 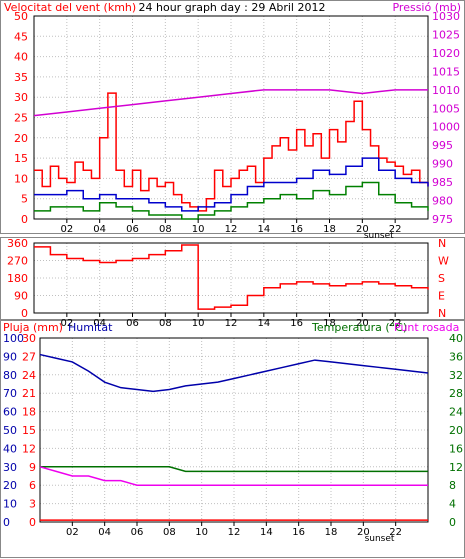 I want to click on direction-y-tick-label: 360, so click(x=17, y=243).